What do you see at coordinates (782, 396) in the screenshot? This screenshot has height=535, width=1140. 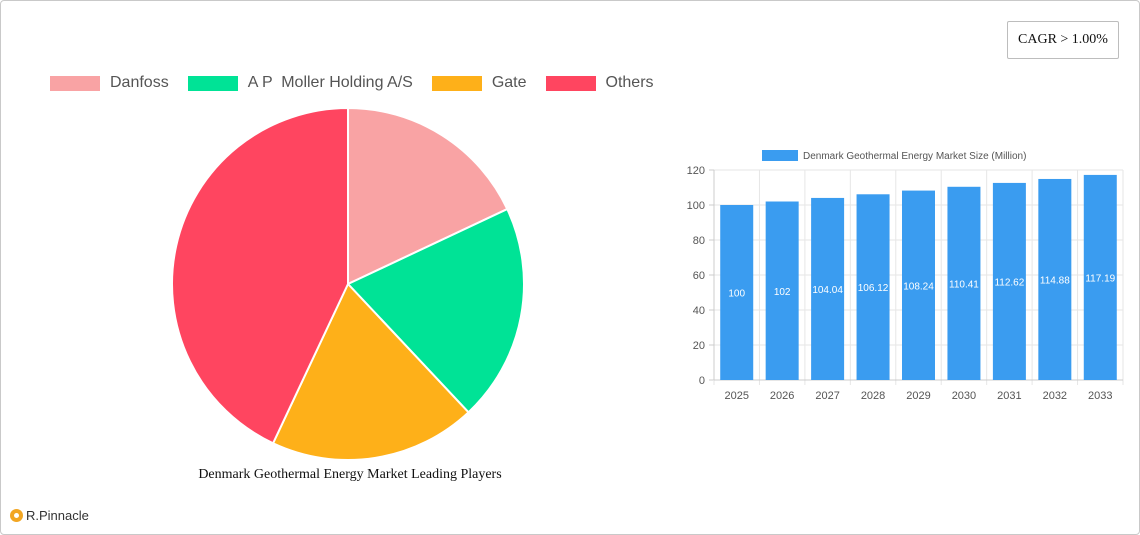 I see `x-tick-label: 2026` at bounding box center [782, 396].